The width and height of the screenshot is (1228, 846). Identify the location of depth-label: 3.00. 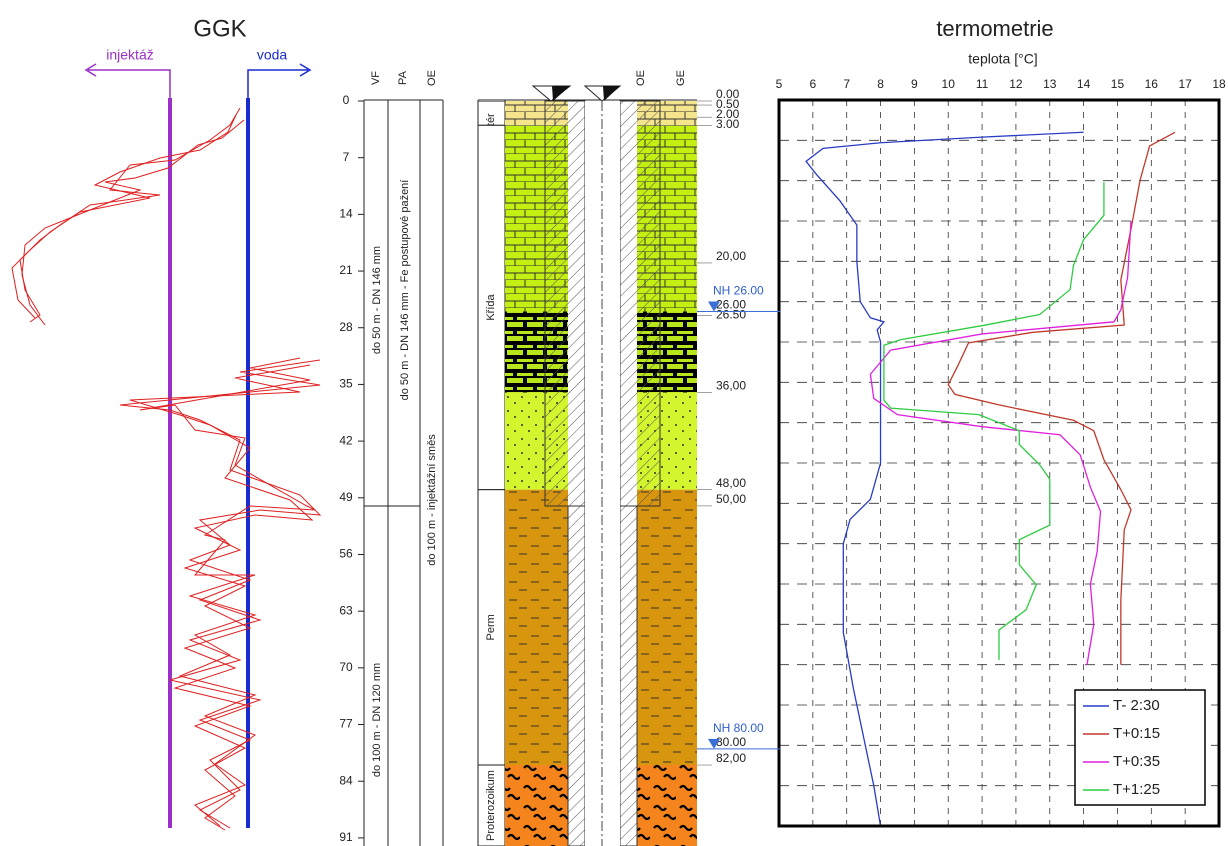
(728, 124).